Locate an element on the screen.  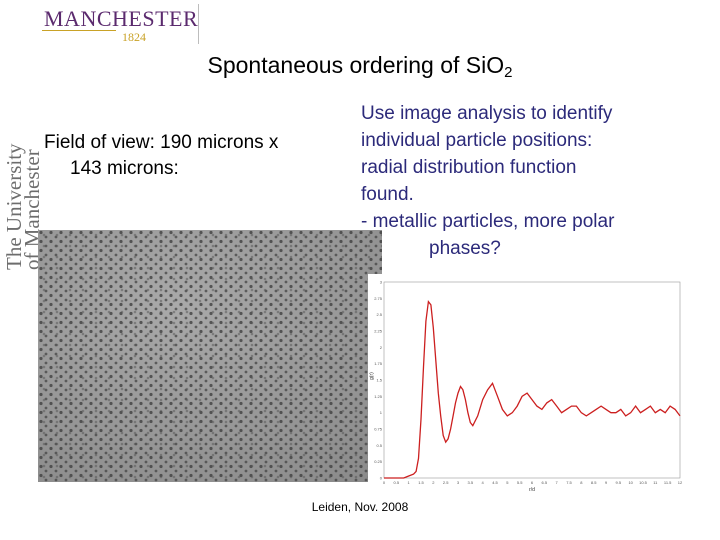
x-tick-label: 8.5 is located at coordinates (594, 482).